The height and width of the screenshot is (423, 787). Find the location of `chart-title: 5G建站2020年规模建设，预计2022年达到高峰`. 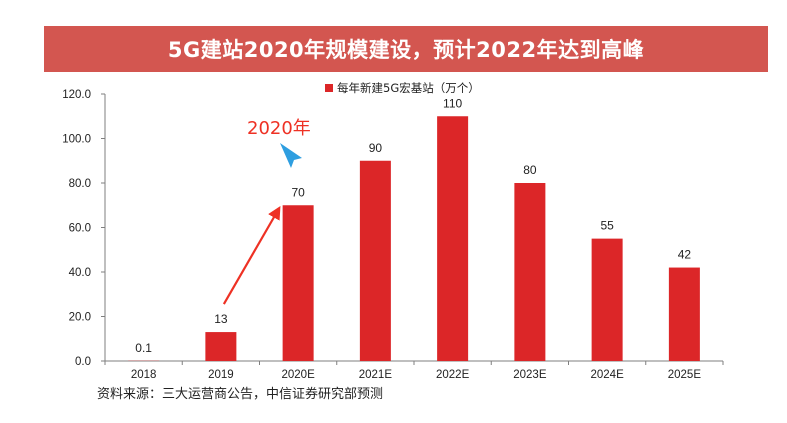

chart-title: 5G建站2020年规模建设，预计2022年达到高峰 is located at coordinates (406, 50).